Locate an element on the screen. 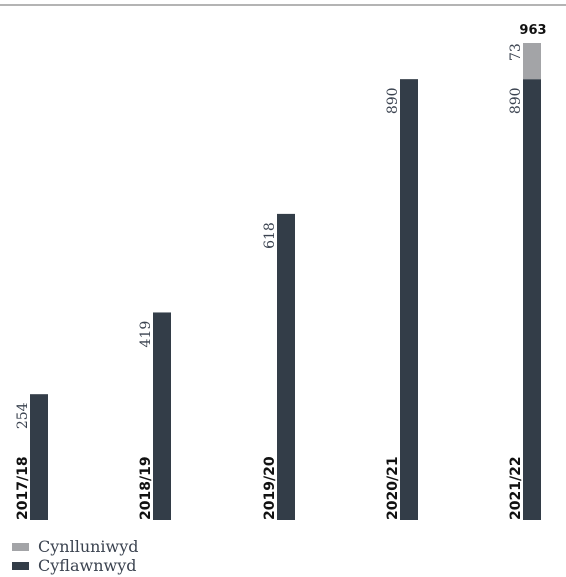 Image resolution: width=566 pixels, height=577 pixels. legend-label-completed: Cyflawnwyd is located at coordinates (87, 565).